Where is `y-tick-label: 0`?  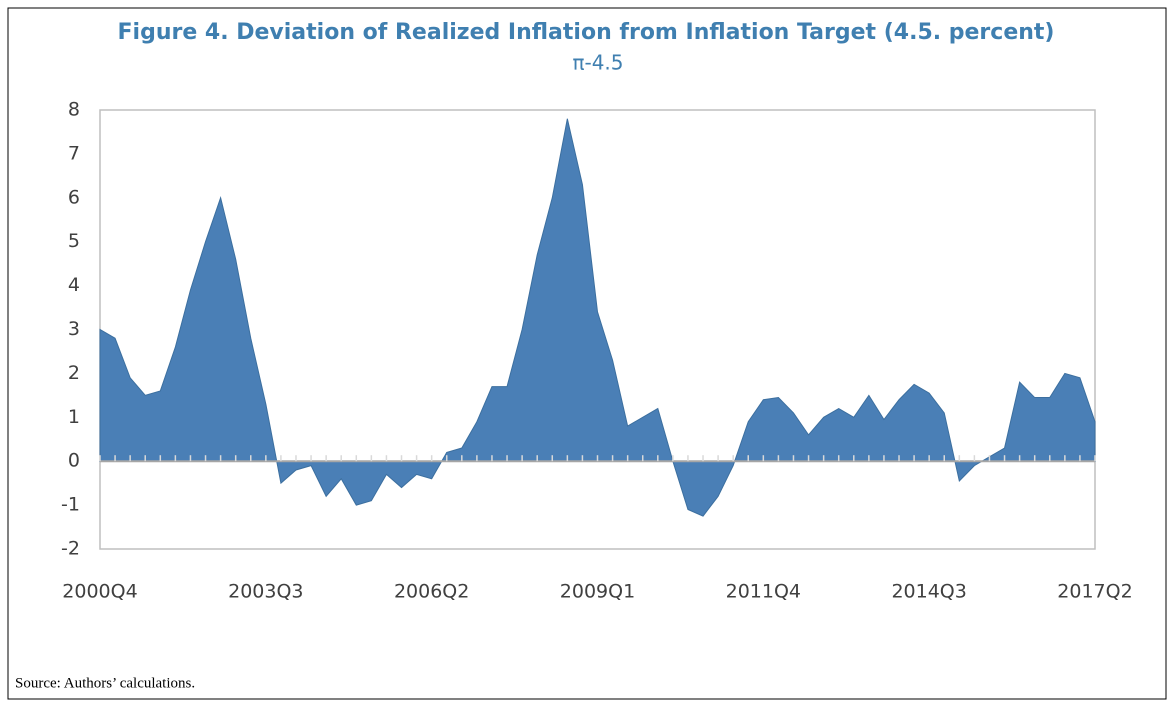 y-tick-label: 0 is located at coordinates (74, 461).